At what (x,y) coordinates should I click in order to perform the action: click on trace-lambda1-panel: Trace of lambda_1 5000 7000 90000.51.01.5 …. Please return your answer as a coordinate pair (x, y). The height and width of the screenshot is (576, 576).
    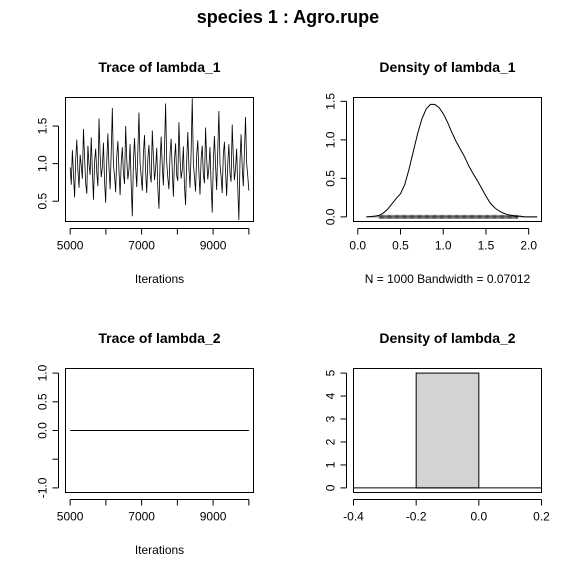
    Looking at the image, I should click on (145, 172).